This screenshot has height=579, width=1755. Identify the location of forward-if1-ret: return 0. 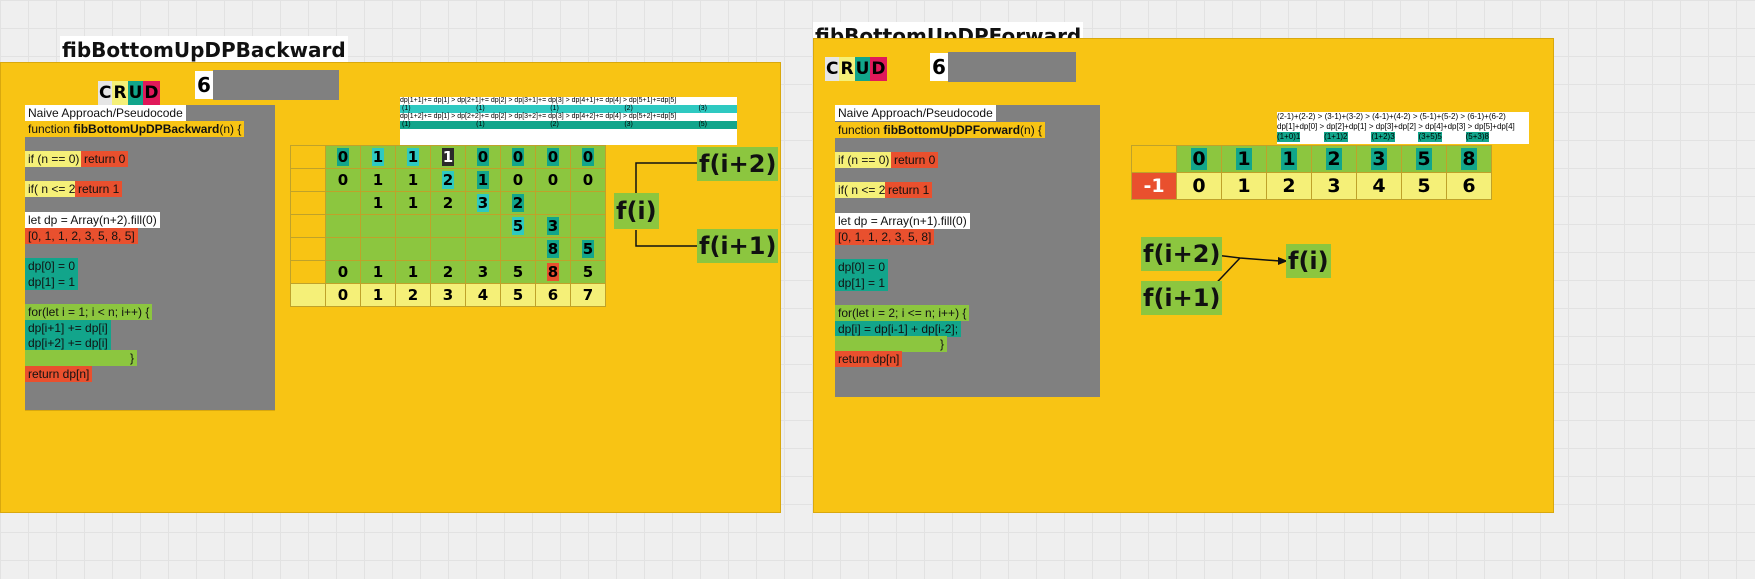
(915, 160).